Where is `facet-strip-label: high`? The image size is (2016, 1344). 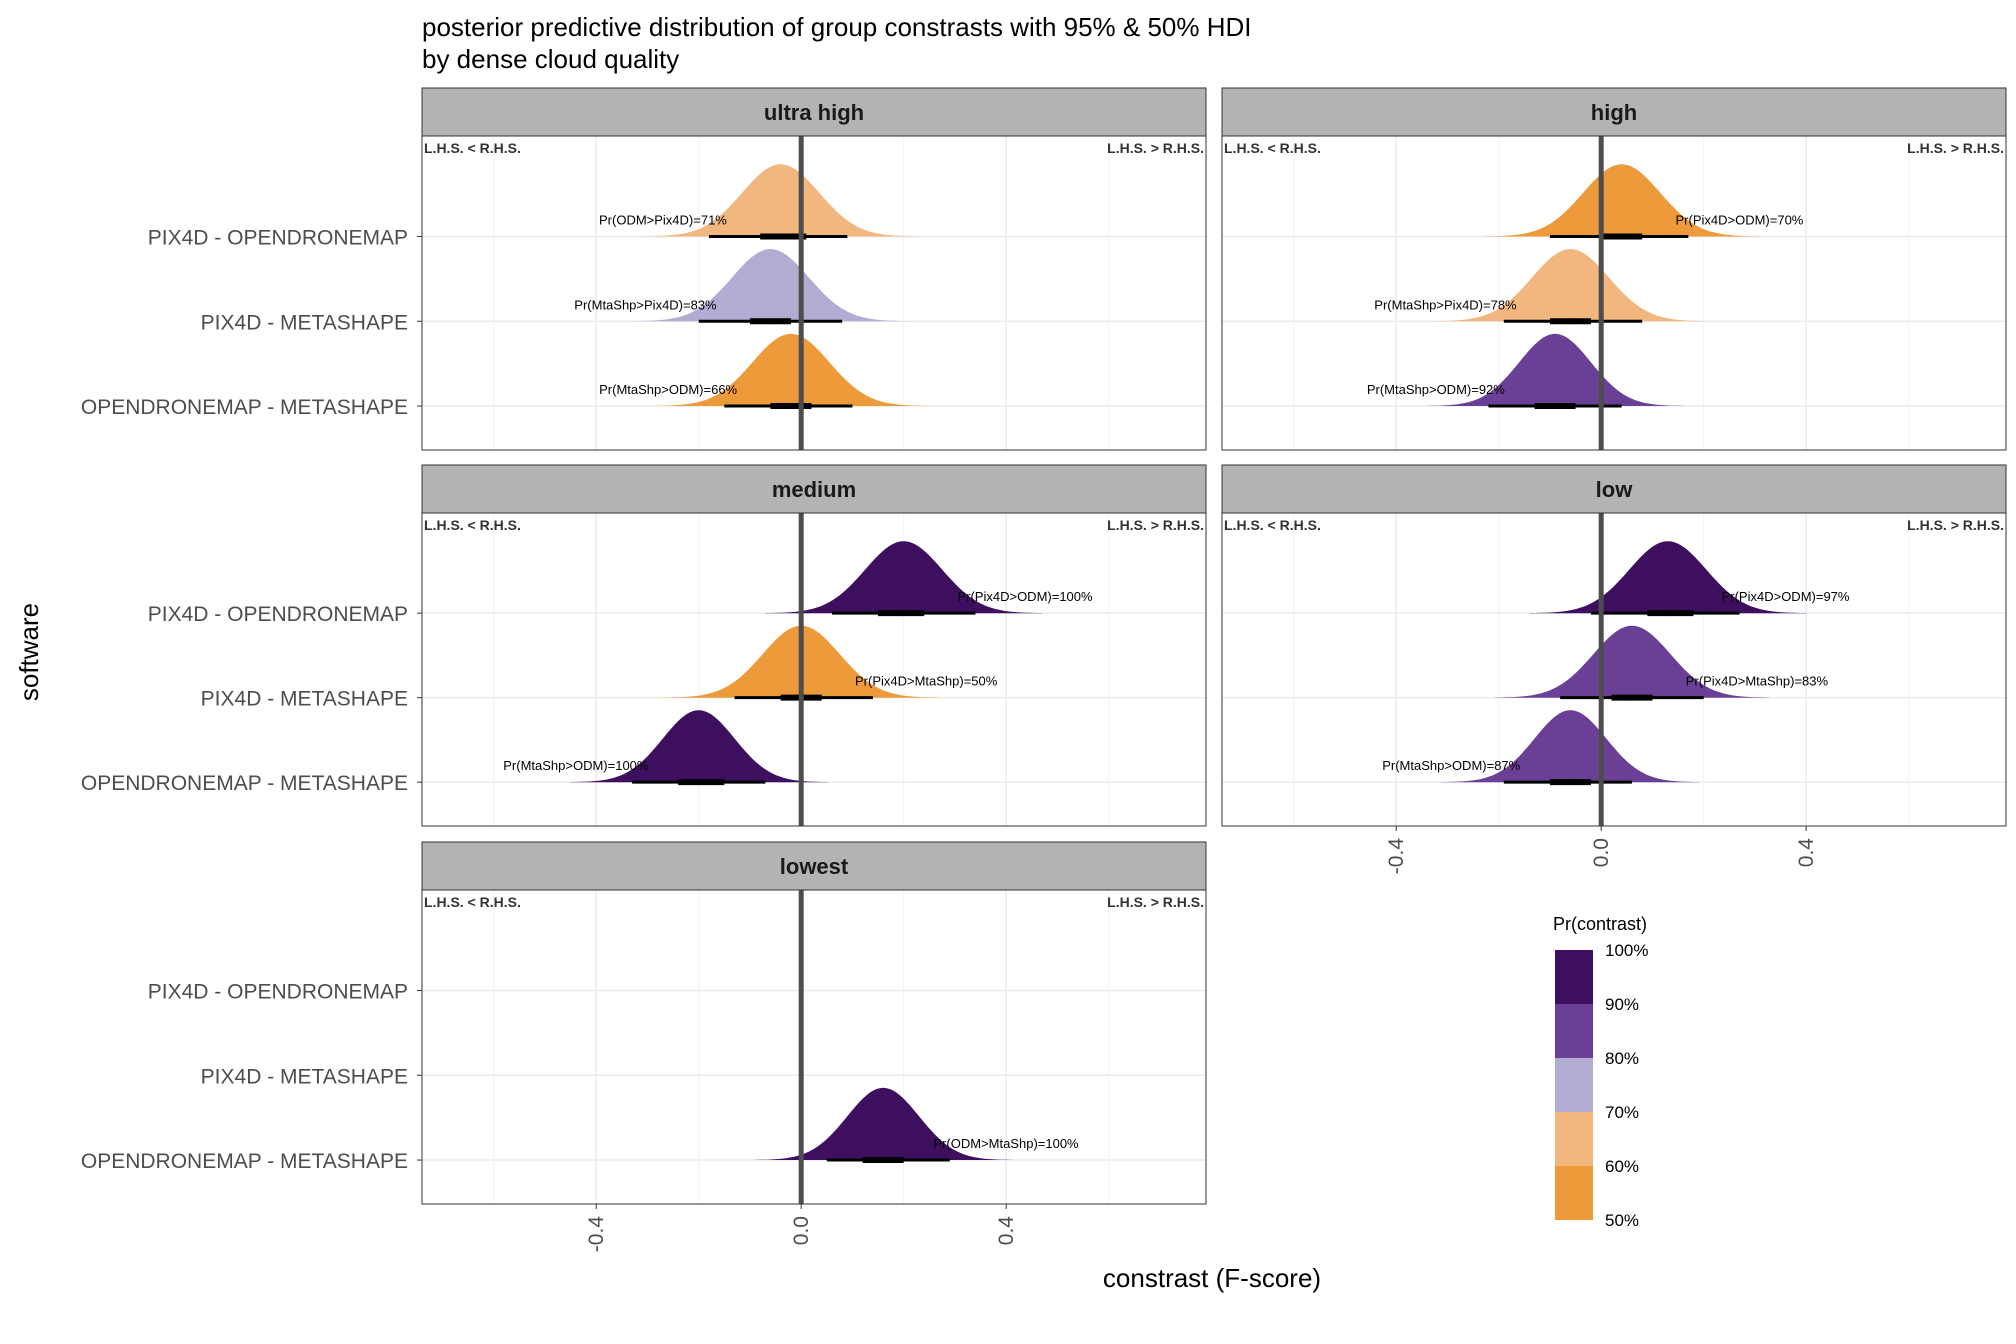 facet-strip-label: high is located at coordinates (1614, 112).